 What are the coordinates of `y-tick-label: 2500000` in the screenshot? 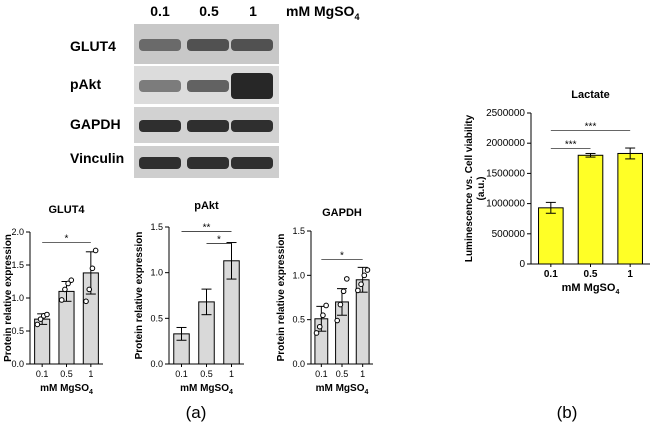 It's located at (505, 113).